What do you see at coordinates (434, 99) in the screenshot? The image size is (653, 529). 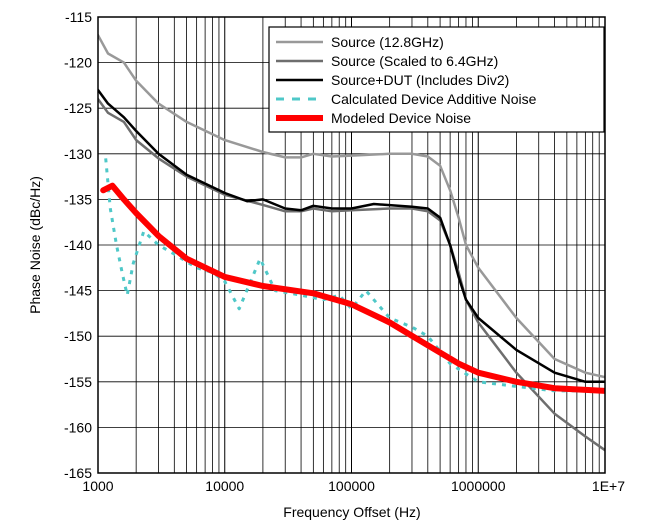 I see `legend-label: Calculated Device Additive Noise` at bounding box center [434, 99].